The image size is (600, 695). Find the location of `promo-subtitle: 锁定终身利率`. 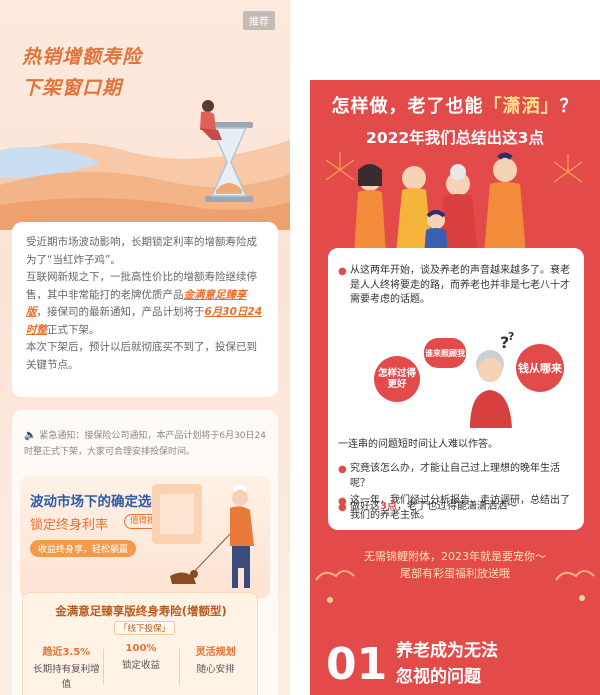

promo-subtitle: 锁定终身利率 is located at coordinates (69, 525).